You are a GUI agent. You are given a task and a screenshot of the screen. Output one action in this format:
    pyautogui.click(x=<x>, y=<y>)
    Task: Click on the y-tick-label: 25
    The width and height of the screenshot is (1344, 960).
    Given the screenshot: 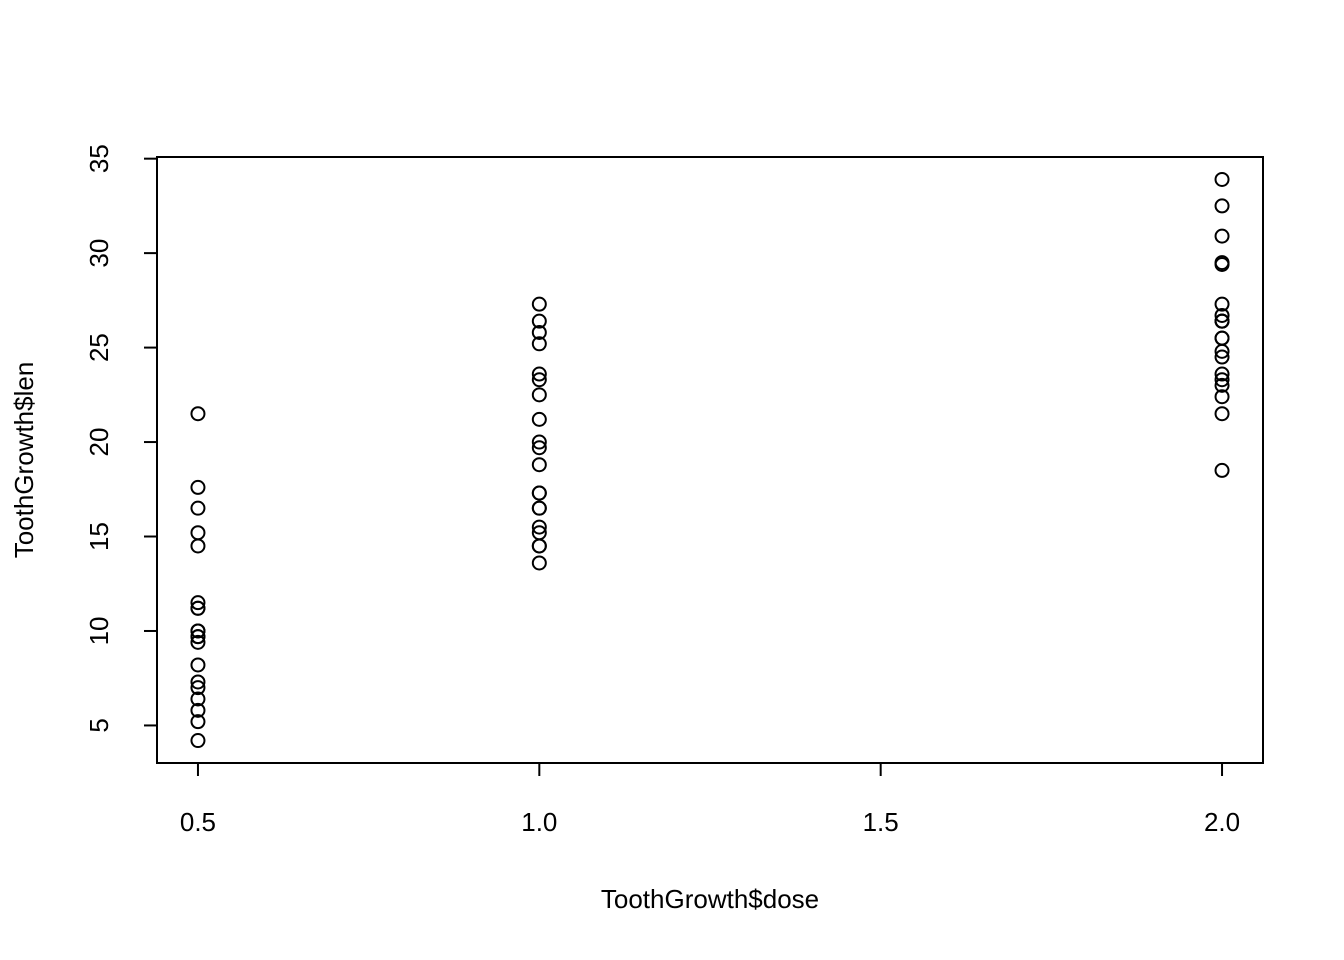 What is the action you would take?
    pyautogui.click(x=99, y=347)
    